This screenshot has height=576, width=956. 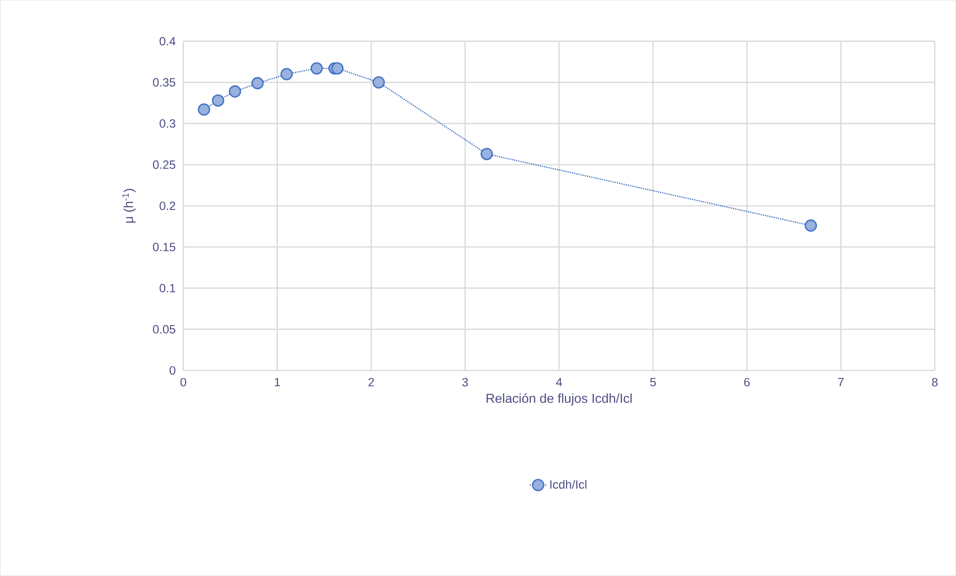 I want to click on x-tick-label: 3, so click(x=465, y=382).